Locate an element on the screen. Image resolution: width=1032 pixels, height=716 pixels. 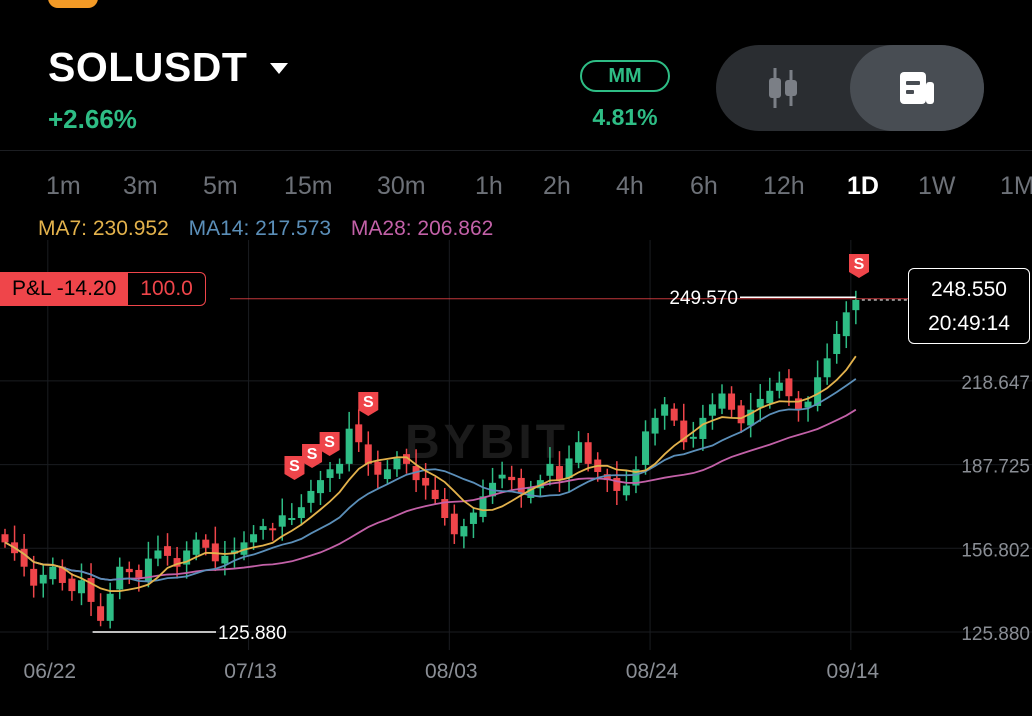
ma14-label: MA14: 217.573 is located at coordinates (260, 228).